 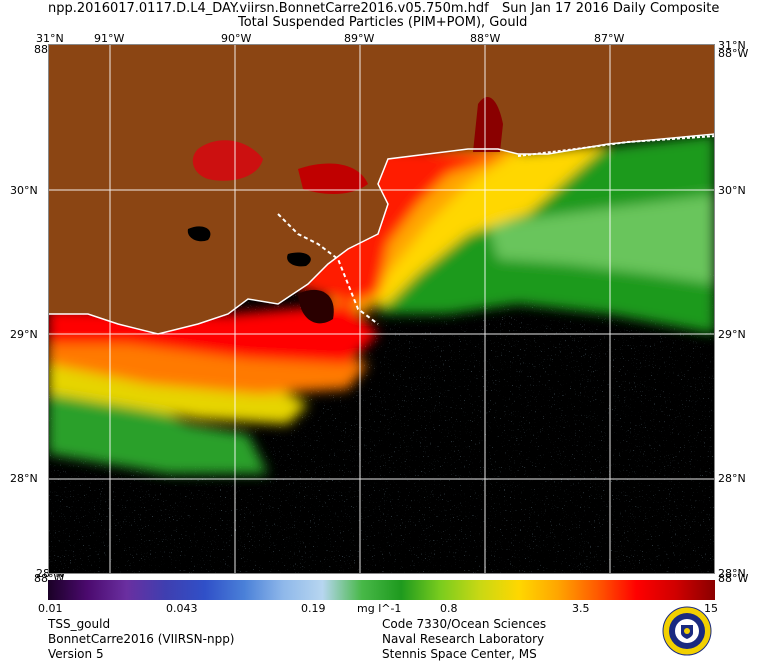 I want to click on colorbar-tick-5: 15, so click(x=711, y=608).